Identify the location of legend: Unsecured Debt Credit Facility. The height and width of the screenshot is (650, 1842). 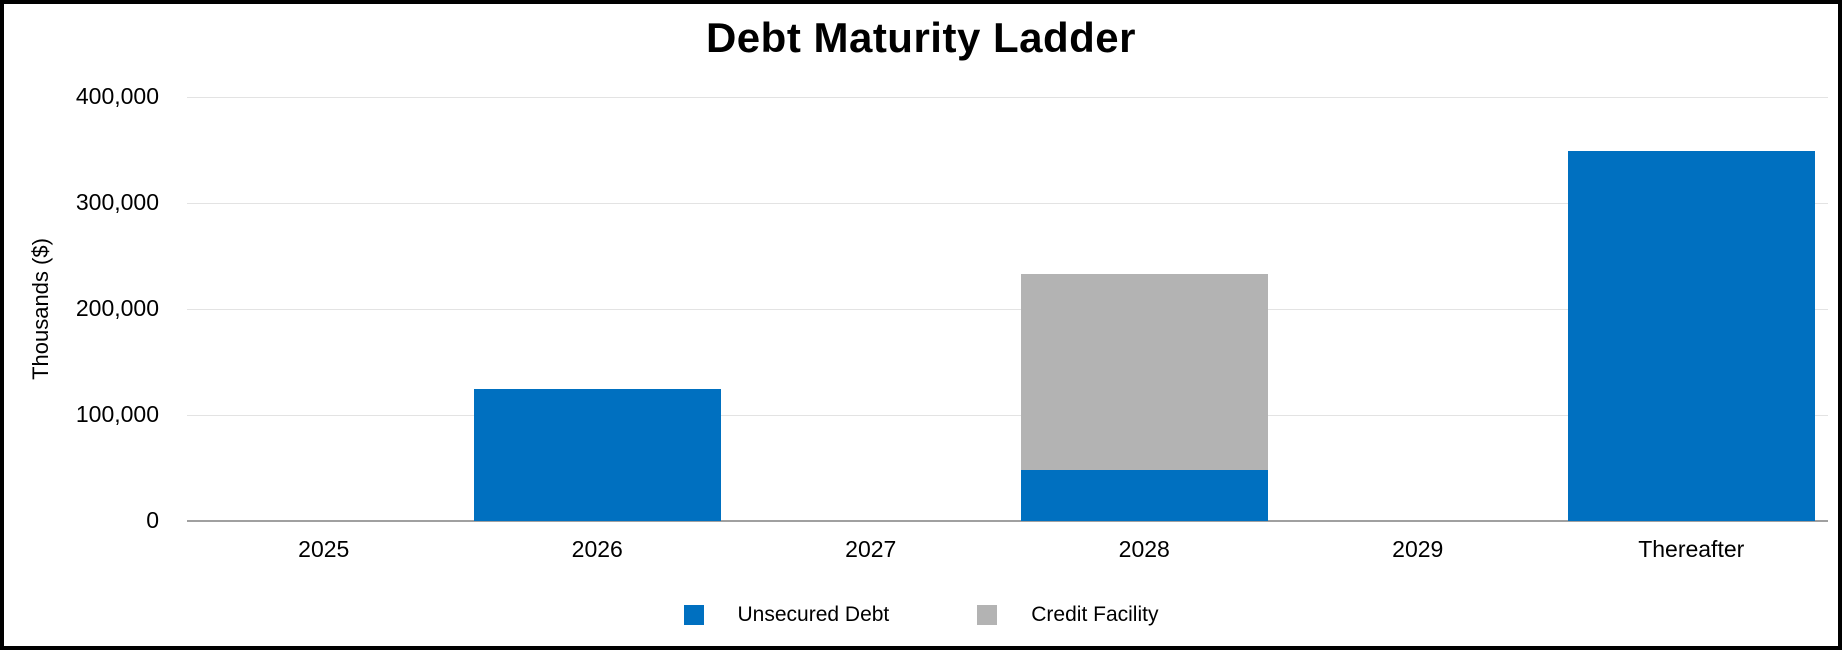
(921, 615).